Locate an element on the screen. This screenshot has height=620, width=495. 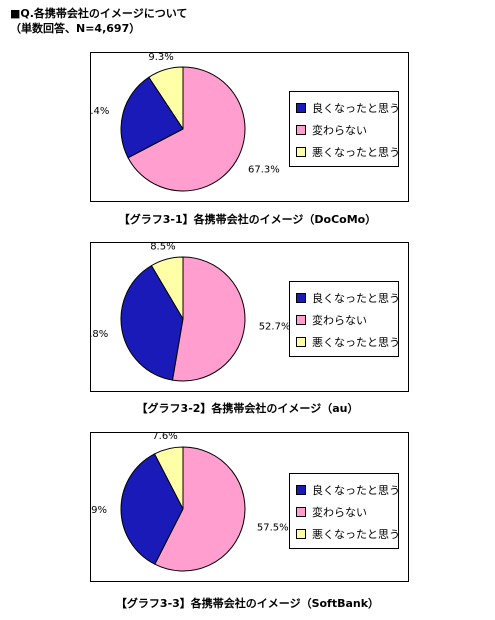
label-same: 57.5% is located at coordinates (273, 528).